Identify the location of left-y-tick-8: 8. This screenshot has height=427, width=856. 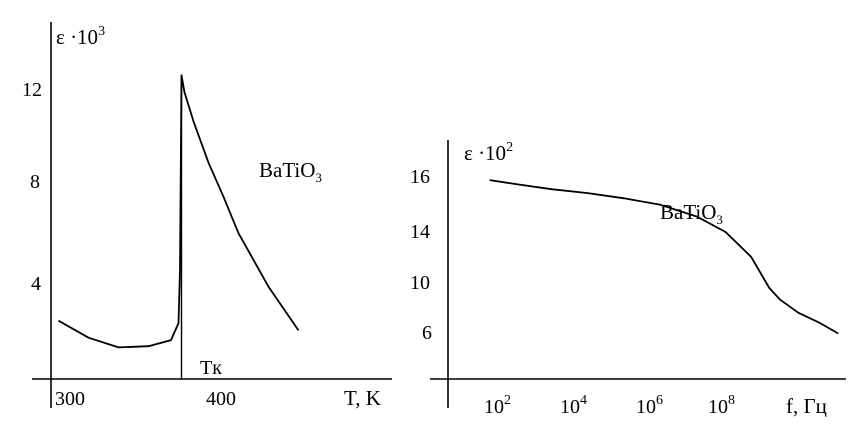
(35, 182).